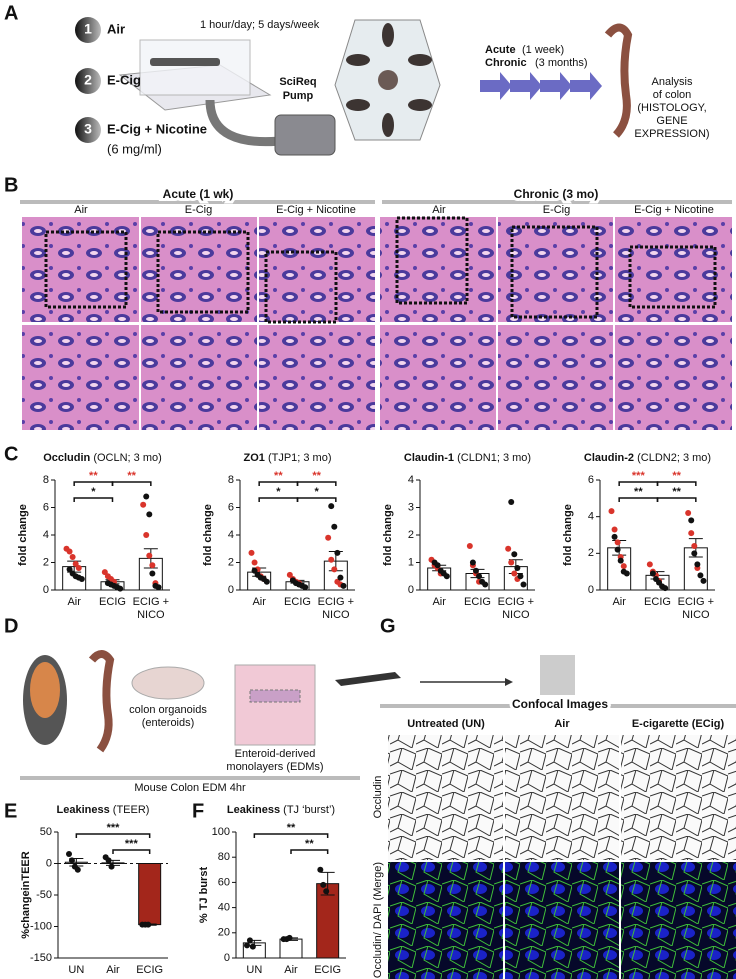 This screenshot has width=736, height=979. What do you see at coordinates (231, 480) in the screenshot?
I see `y-tick-label: 8` at bounding box center [231, 480].